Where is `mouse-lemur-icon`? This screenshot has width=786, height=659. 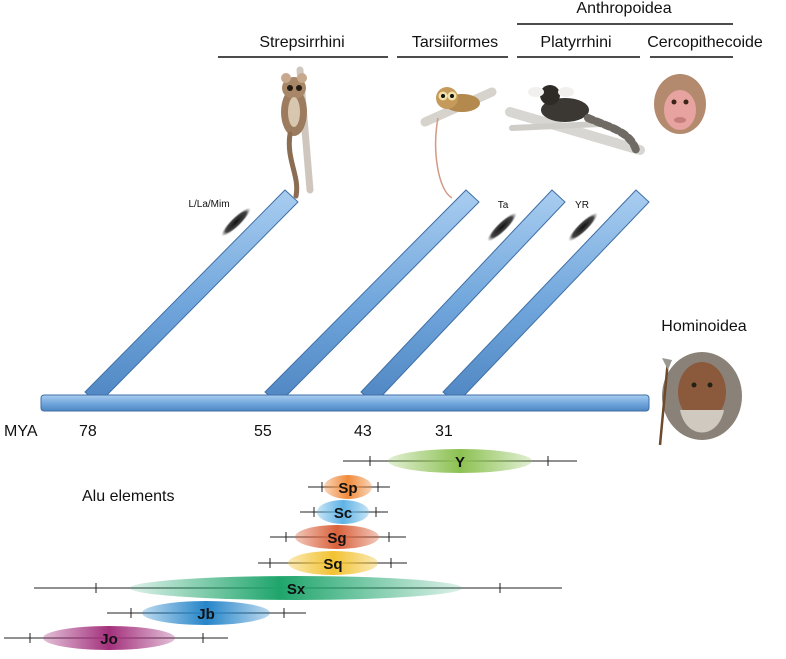
mouse-lemur-icon is located at coordinates (297, 132).